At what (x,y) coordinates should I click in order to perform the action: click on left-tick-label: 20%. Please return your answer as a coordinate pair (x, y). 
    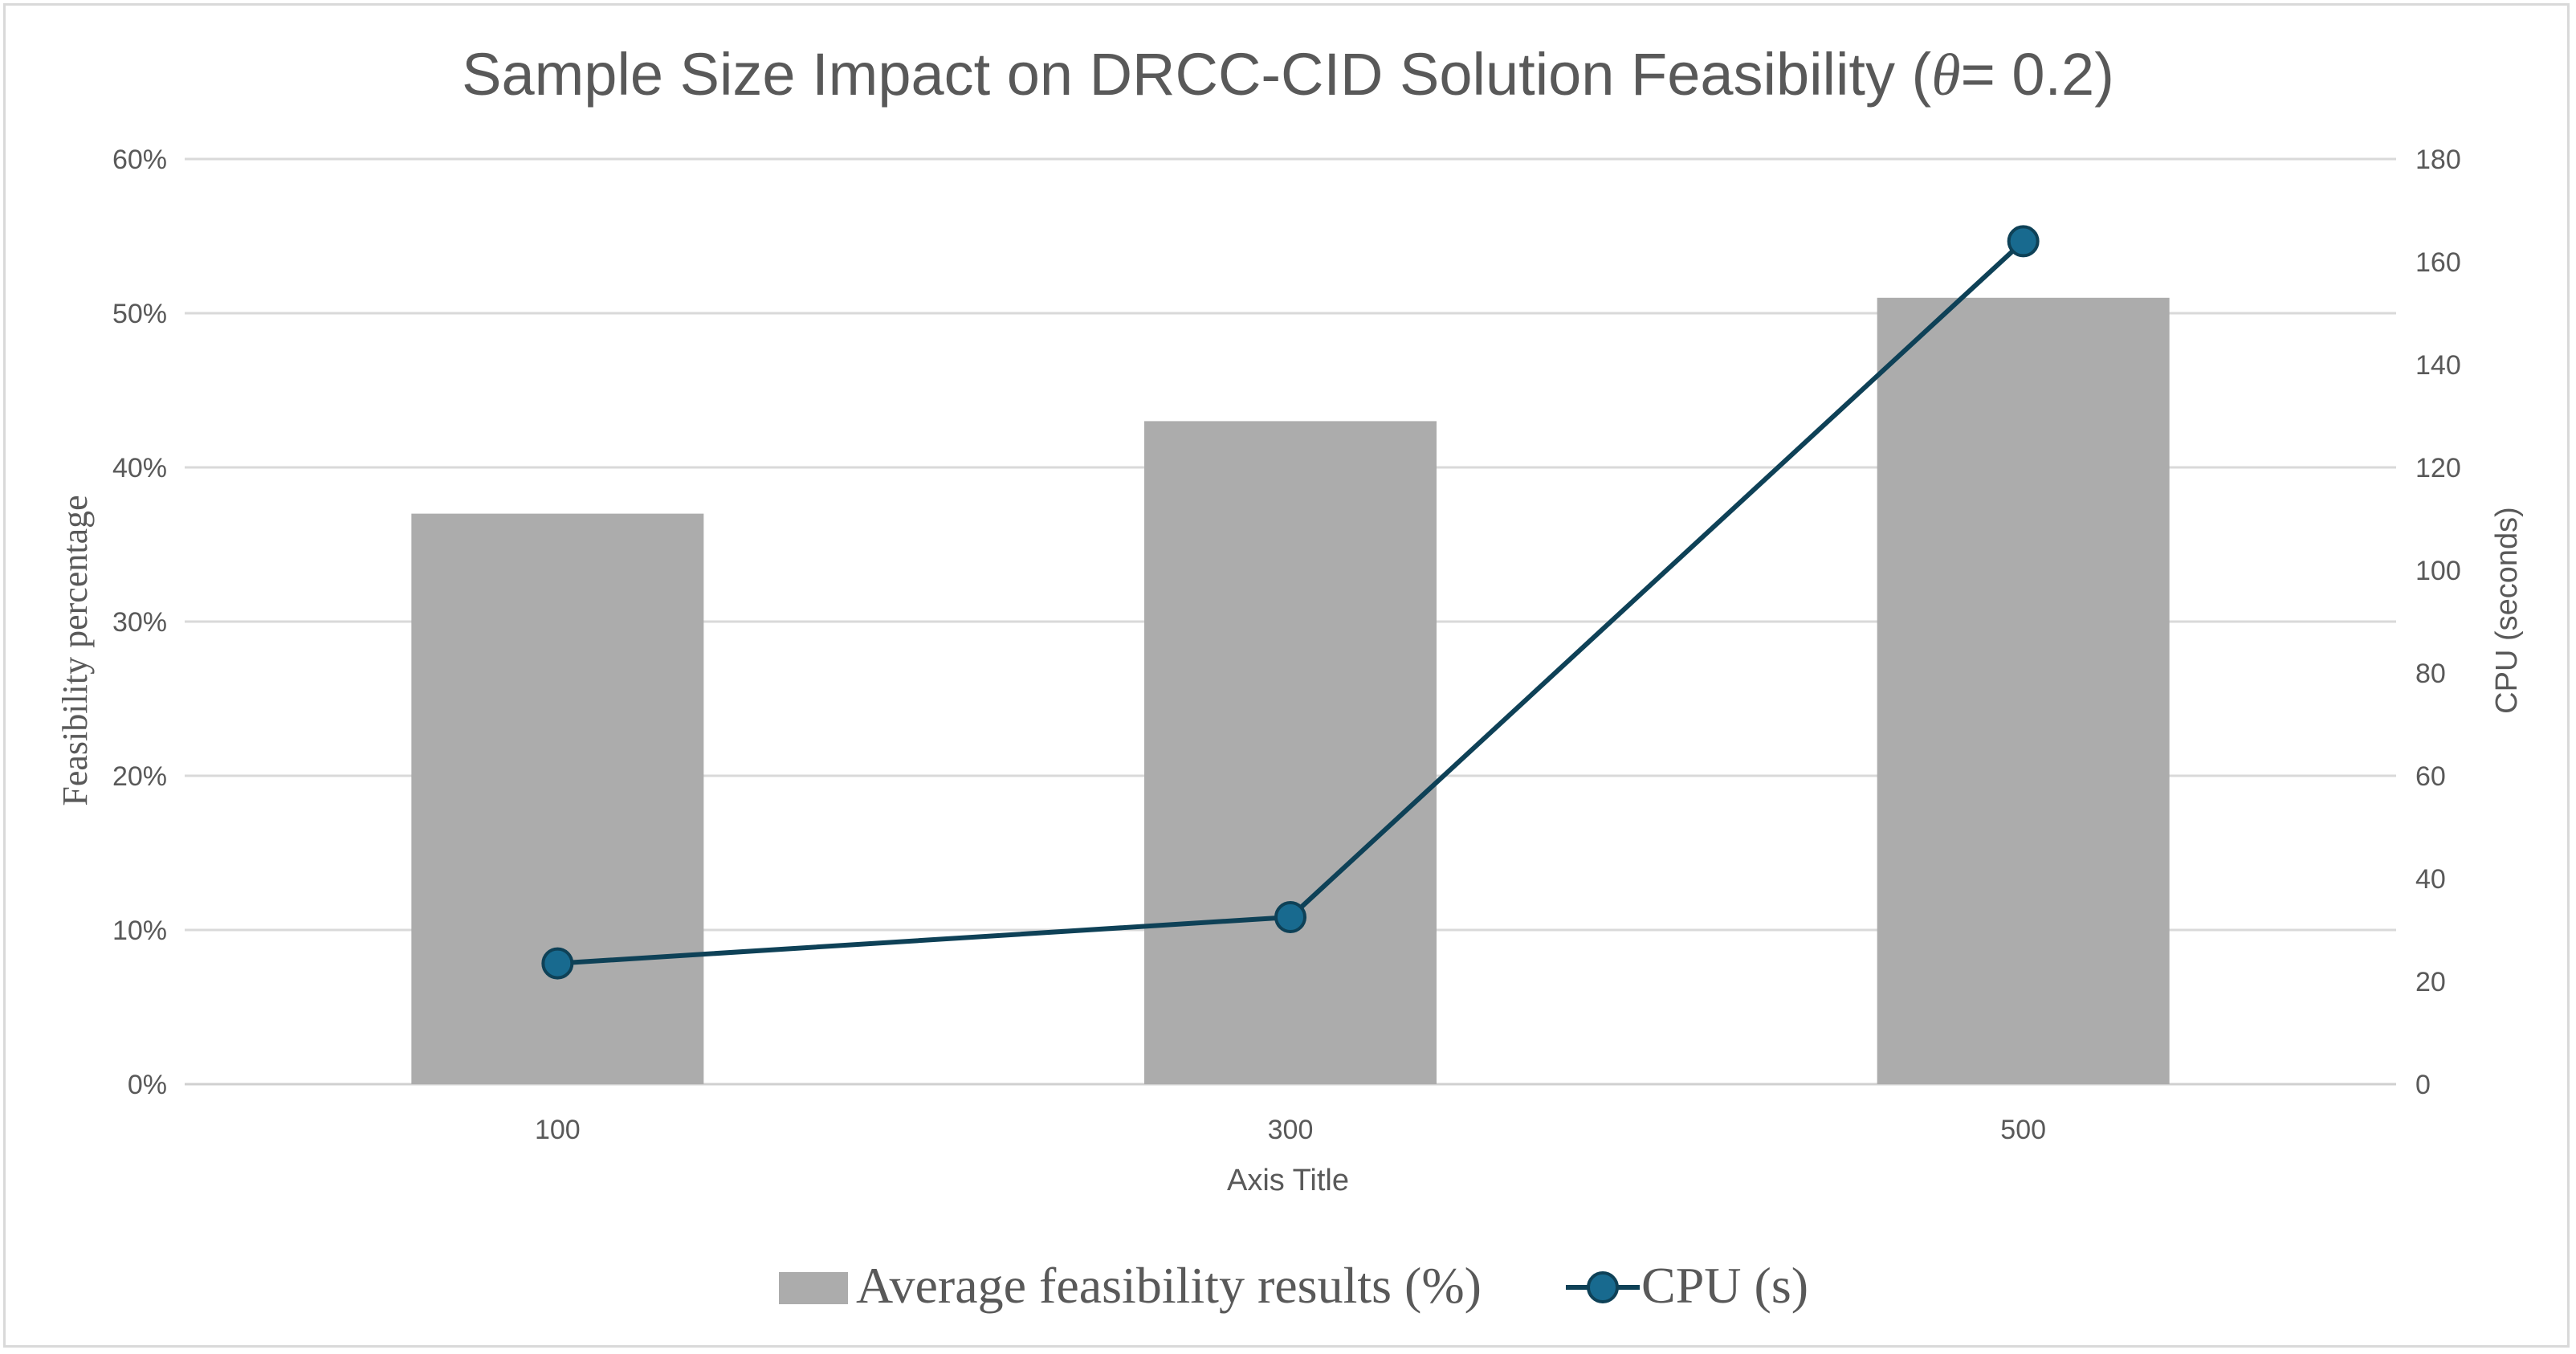
    Looking at the image, I should click on (139, 776).